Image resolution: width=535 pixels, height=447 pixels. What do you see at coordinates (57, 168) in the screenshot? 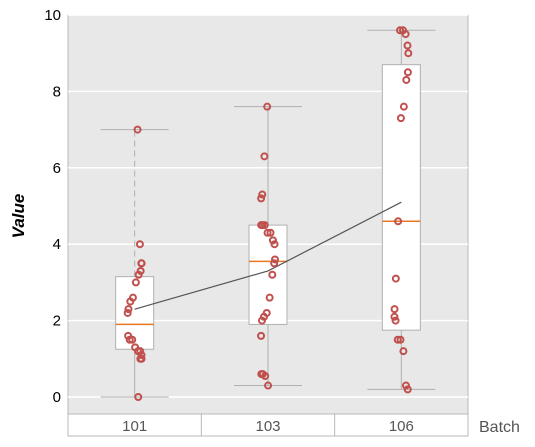
I see `y-tick-label: 6` at bounding box center [57, 168].